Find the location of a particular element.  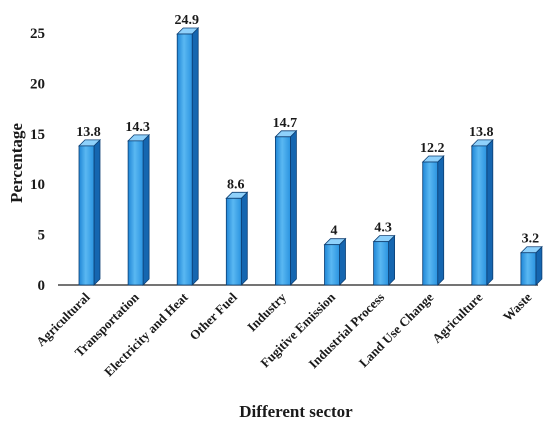

bar-0: 13.8 is located at coordinates (88, 205).